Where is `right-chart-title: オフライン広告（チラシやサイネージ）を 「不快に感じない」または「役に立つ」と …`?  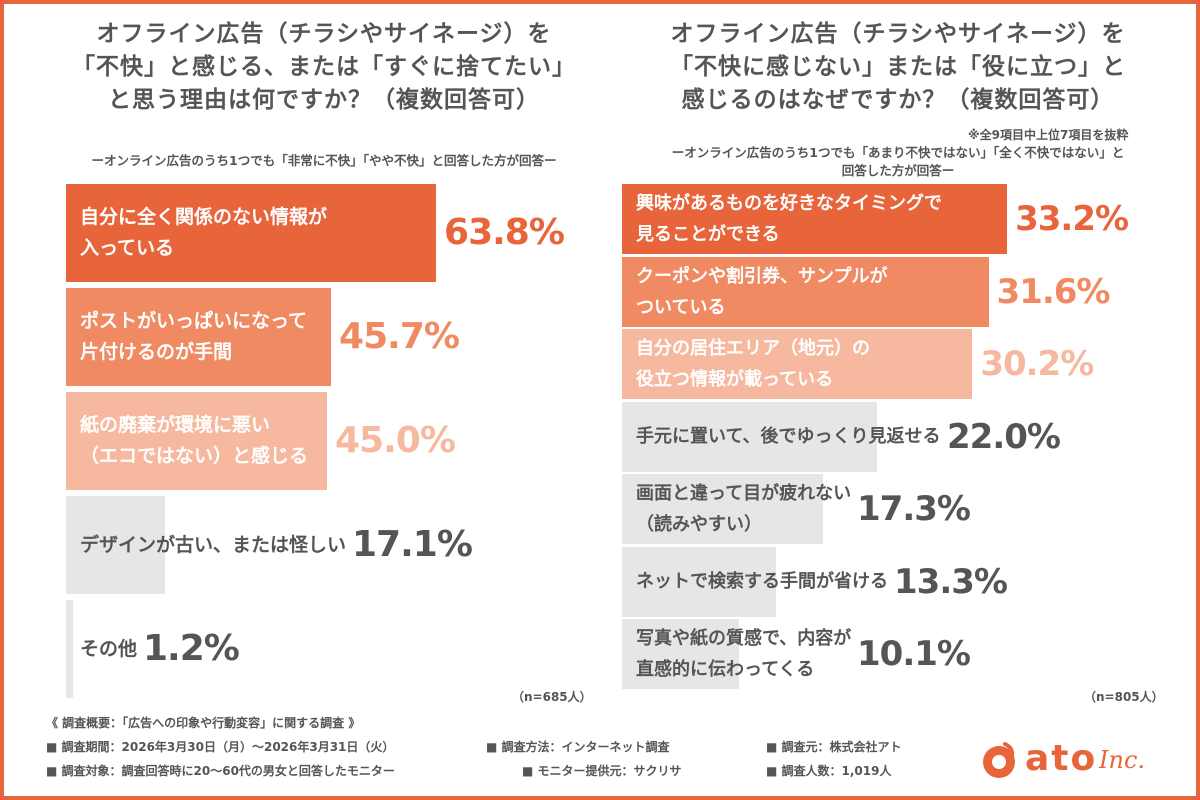 right-chart-title: オフライン広告（チラシやサイネージ）を 「不快に感じない」または「役に立つ」と … is located at coordinates (898, 67).